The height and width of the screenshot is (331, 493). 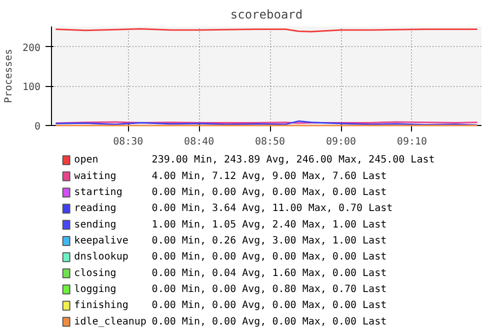 I want to click on y-tick-label: 100, so click(x=31, y=88).